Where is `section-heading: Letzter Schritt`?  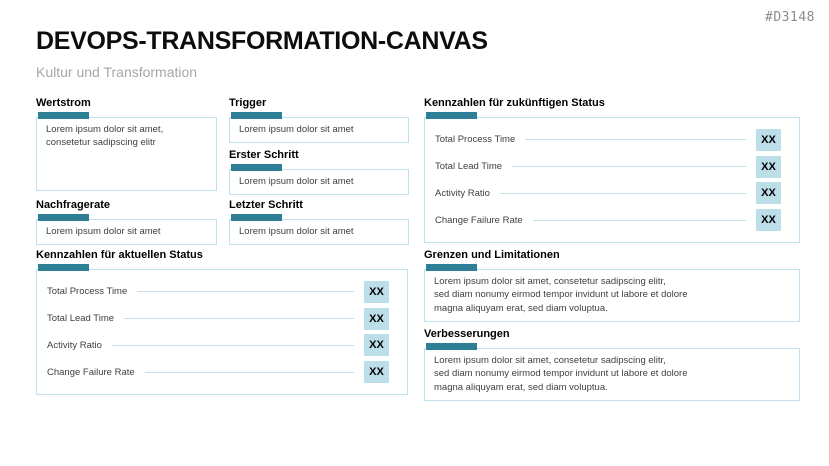
section-heading: Letzter Schritt is located at coordinates (266, 205).